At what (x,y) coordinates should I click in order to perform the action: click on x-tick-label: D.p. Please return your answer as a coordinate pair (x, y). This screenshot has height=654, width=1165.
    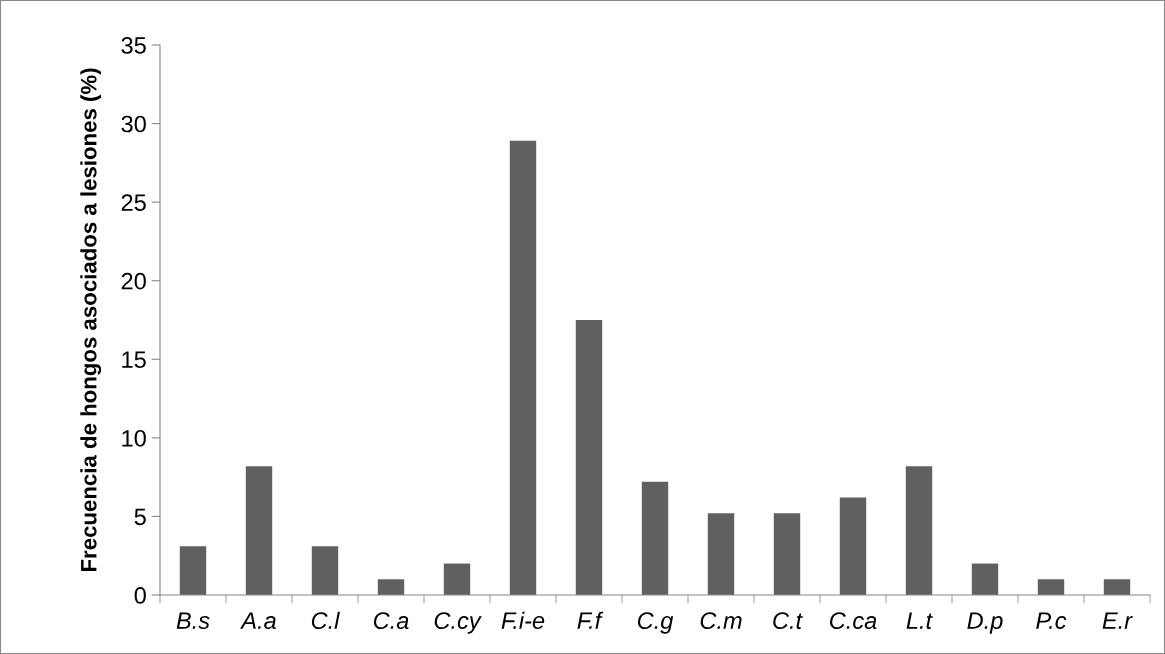
    Looking at the image, I should click on (985, 623).